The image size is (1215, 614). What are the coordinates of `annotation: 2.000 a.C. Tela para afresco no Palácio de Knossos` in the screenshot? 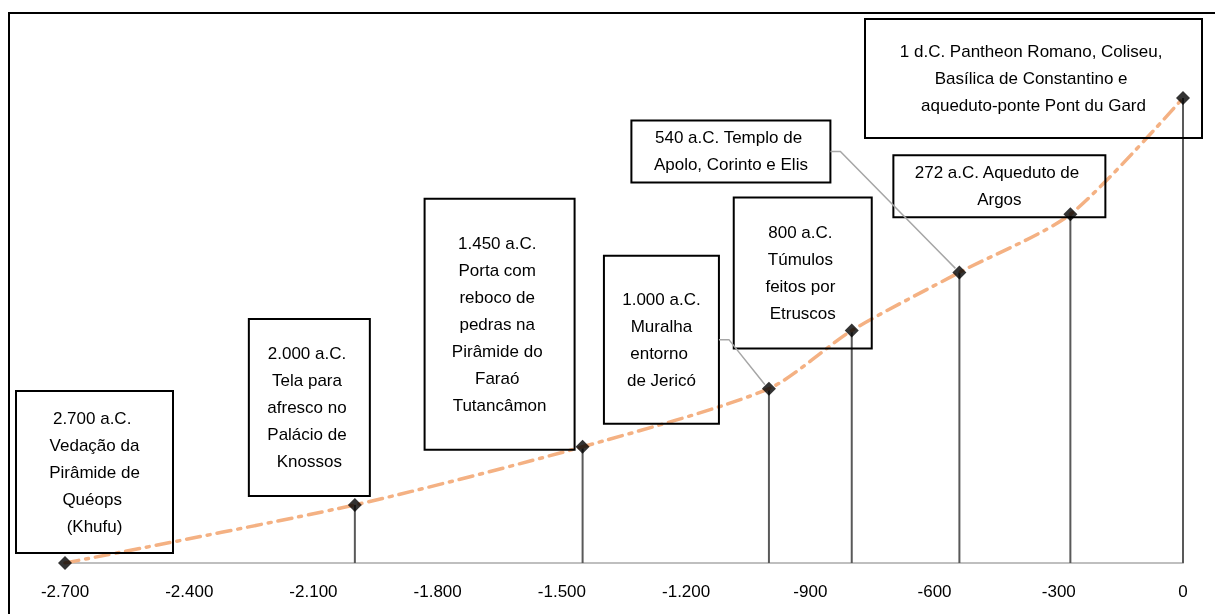 It's located at (309, 407).